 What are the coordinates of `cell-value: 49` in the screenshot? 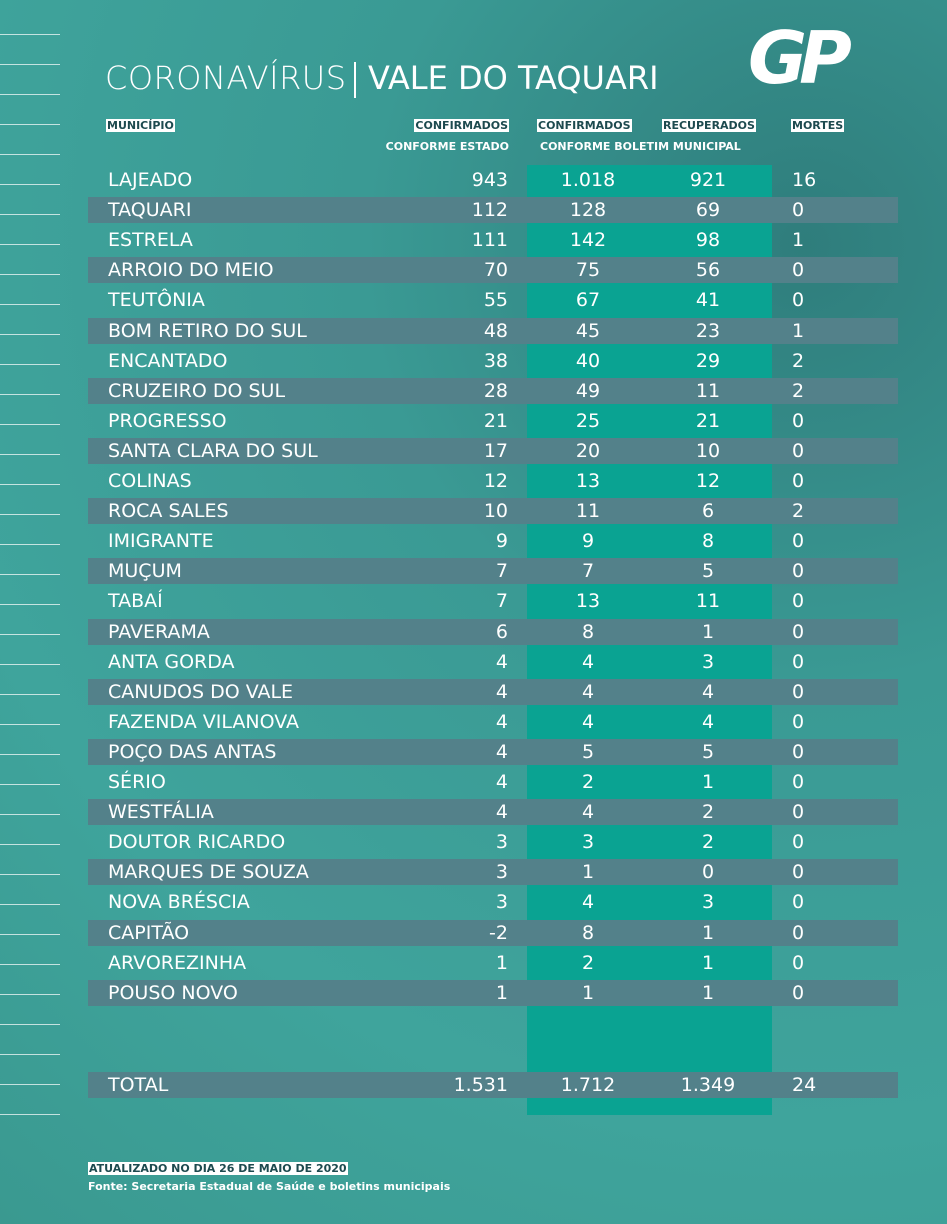 It's located at (588, 390).